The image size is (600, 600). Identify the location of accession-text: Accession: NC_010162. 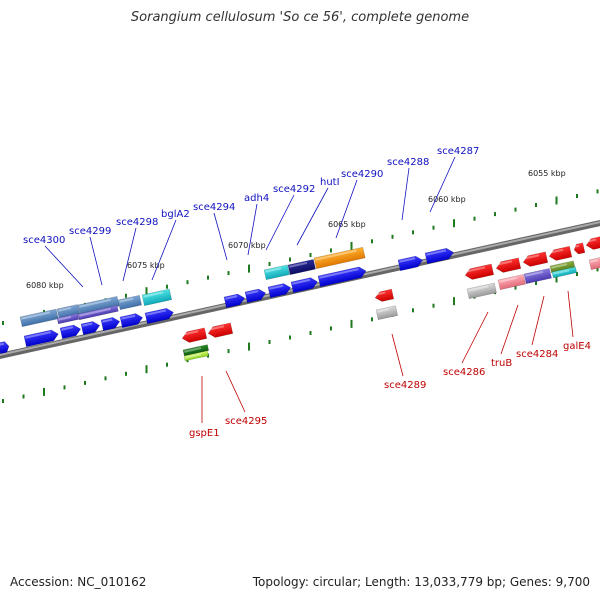
(78, 582).